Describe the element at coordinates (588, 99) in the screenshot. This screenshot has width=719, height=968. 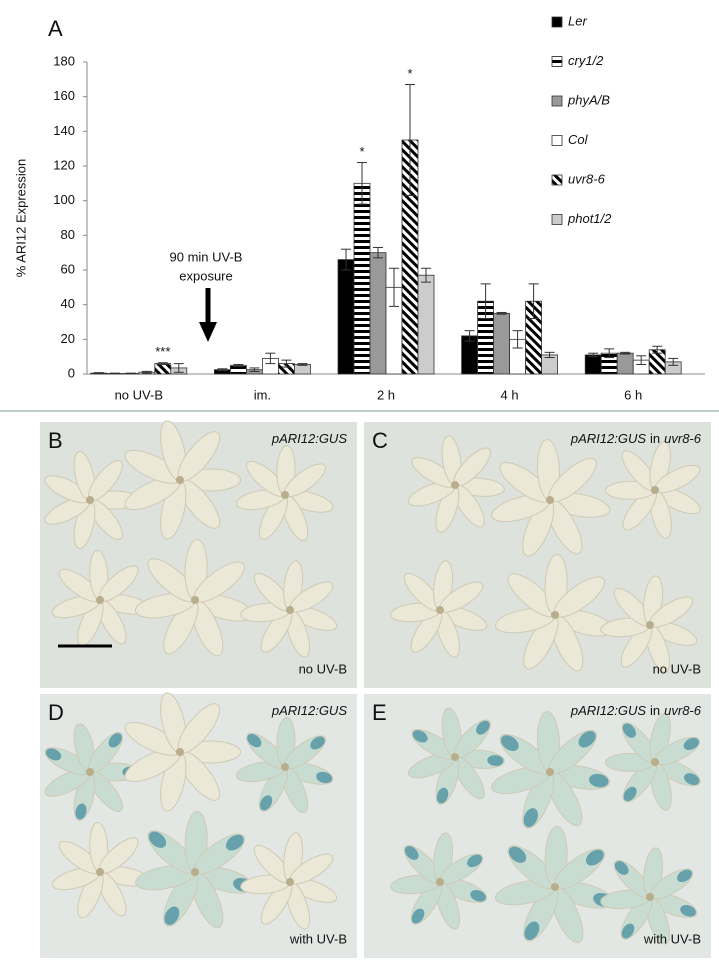
I see `legend-label: phyA/B` at that location.